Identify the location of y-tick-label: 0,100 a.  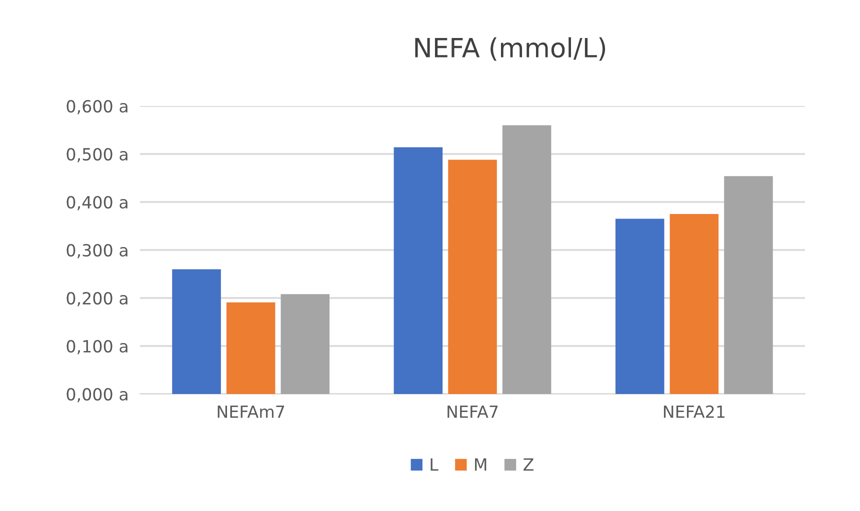
(97, 347).